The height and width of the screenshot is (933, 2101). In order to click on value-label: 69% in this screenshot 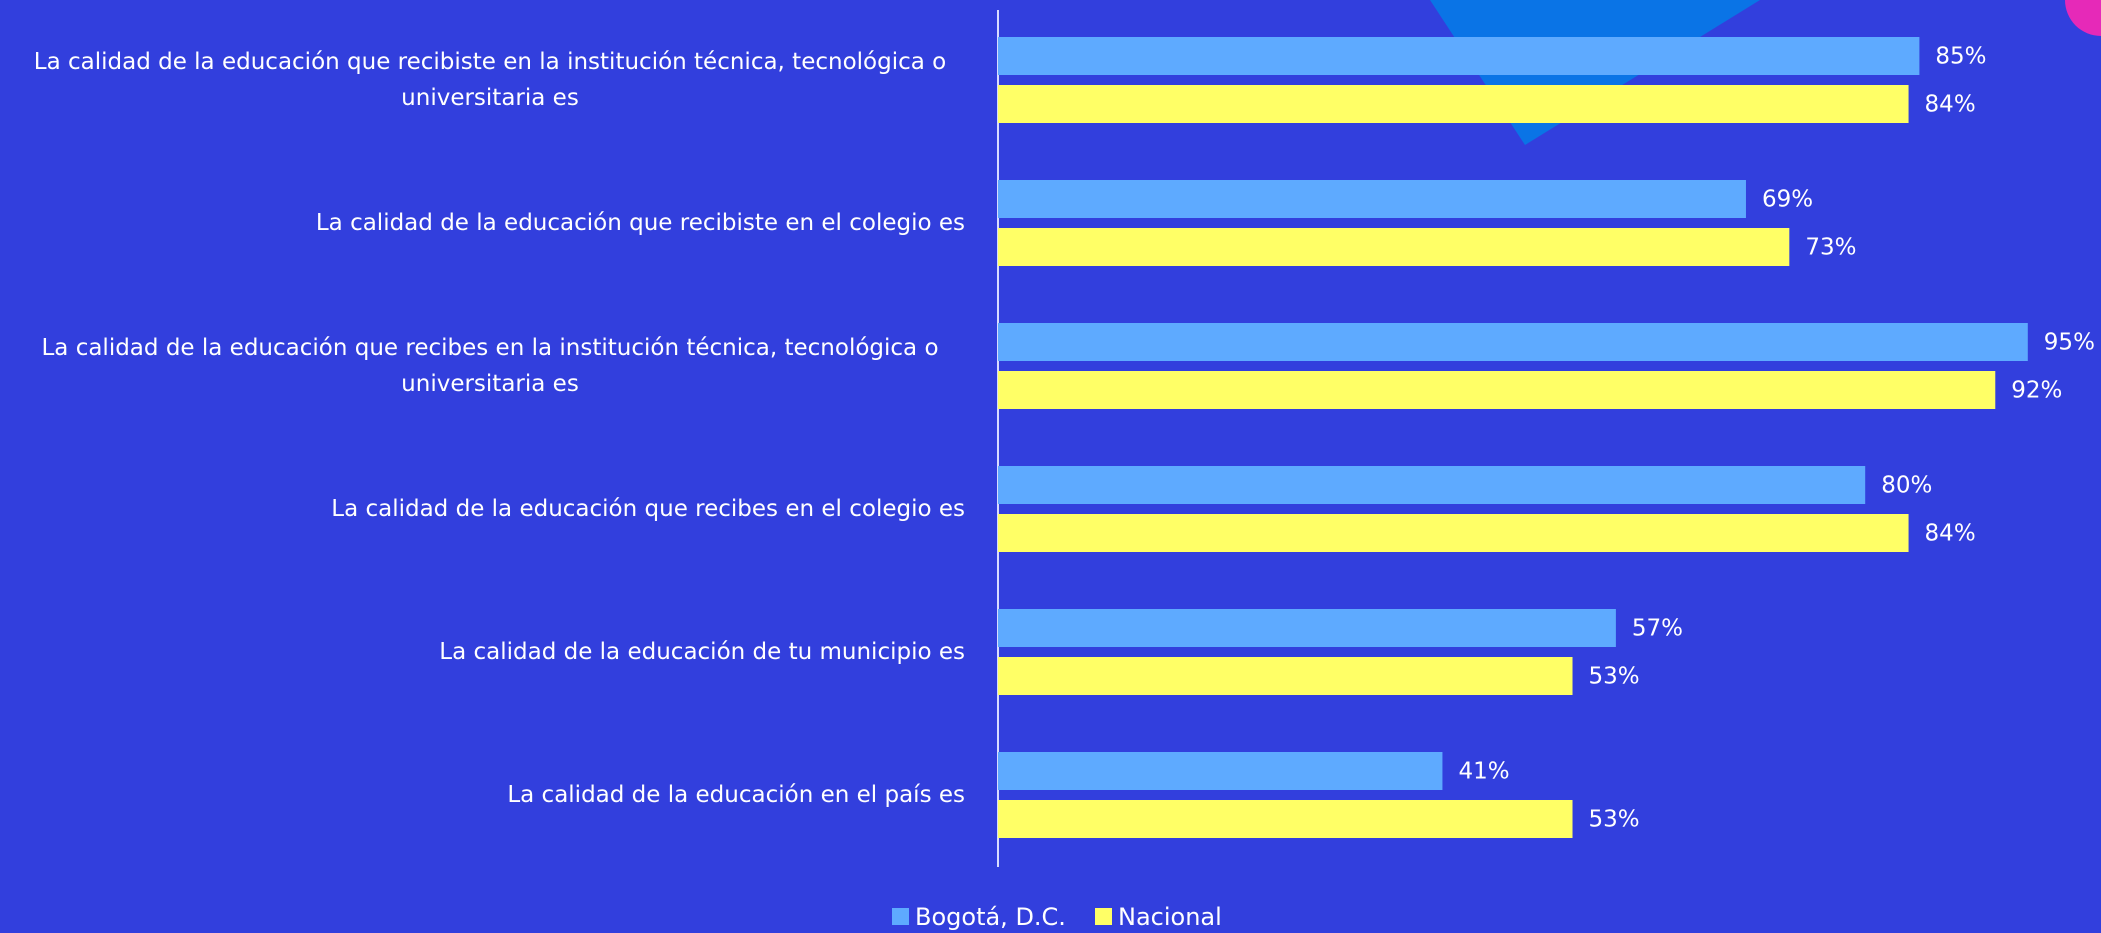, I will do `click(1787, 200)`.